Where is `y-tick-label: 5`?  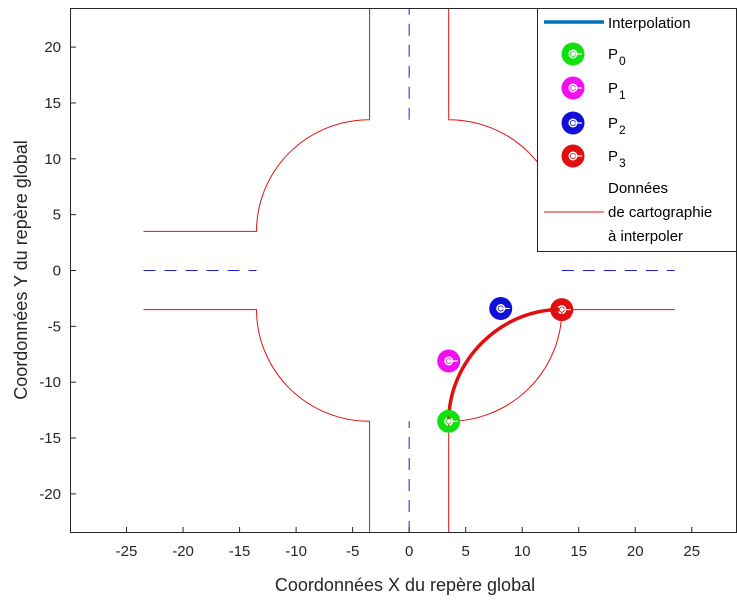 y-tick-label: 5 is located at coordinates (57, 215).